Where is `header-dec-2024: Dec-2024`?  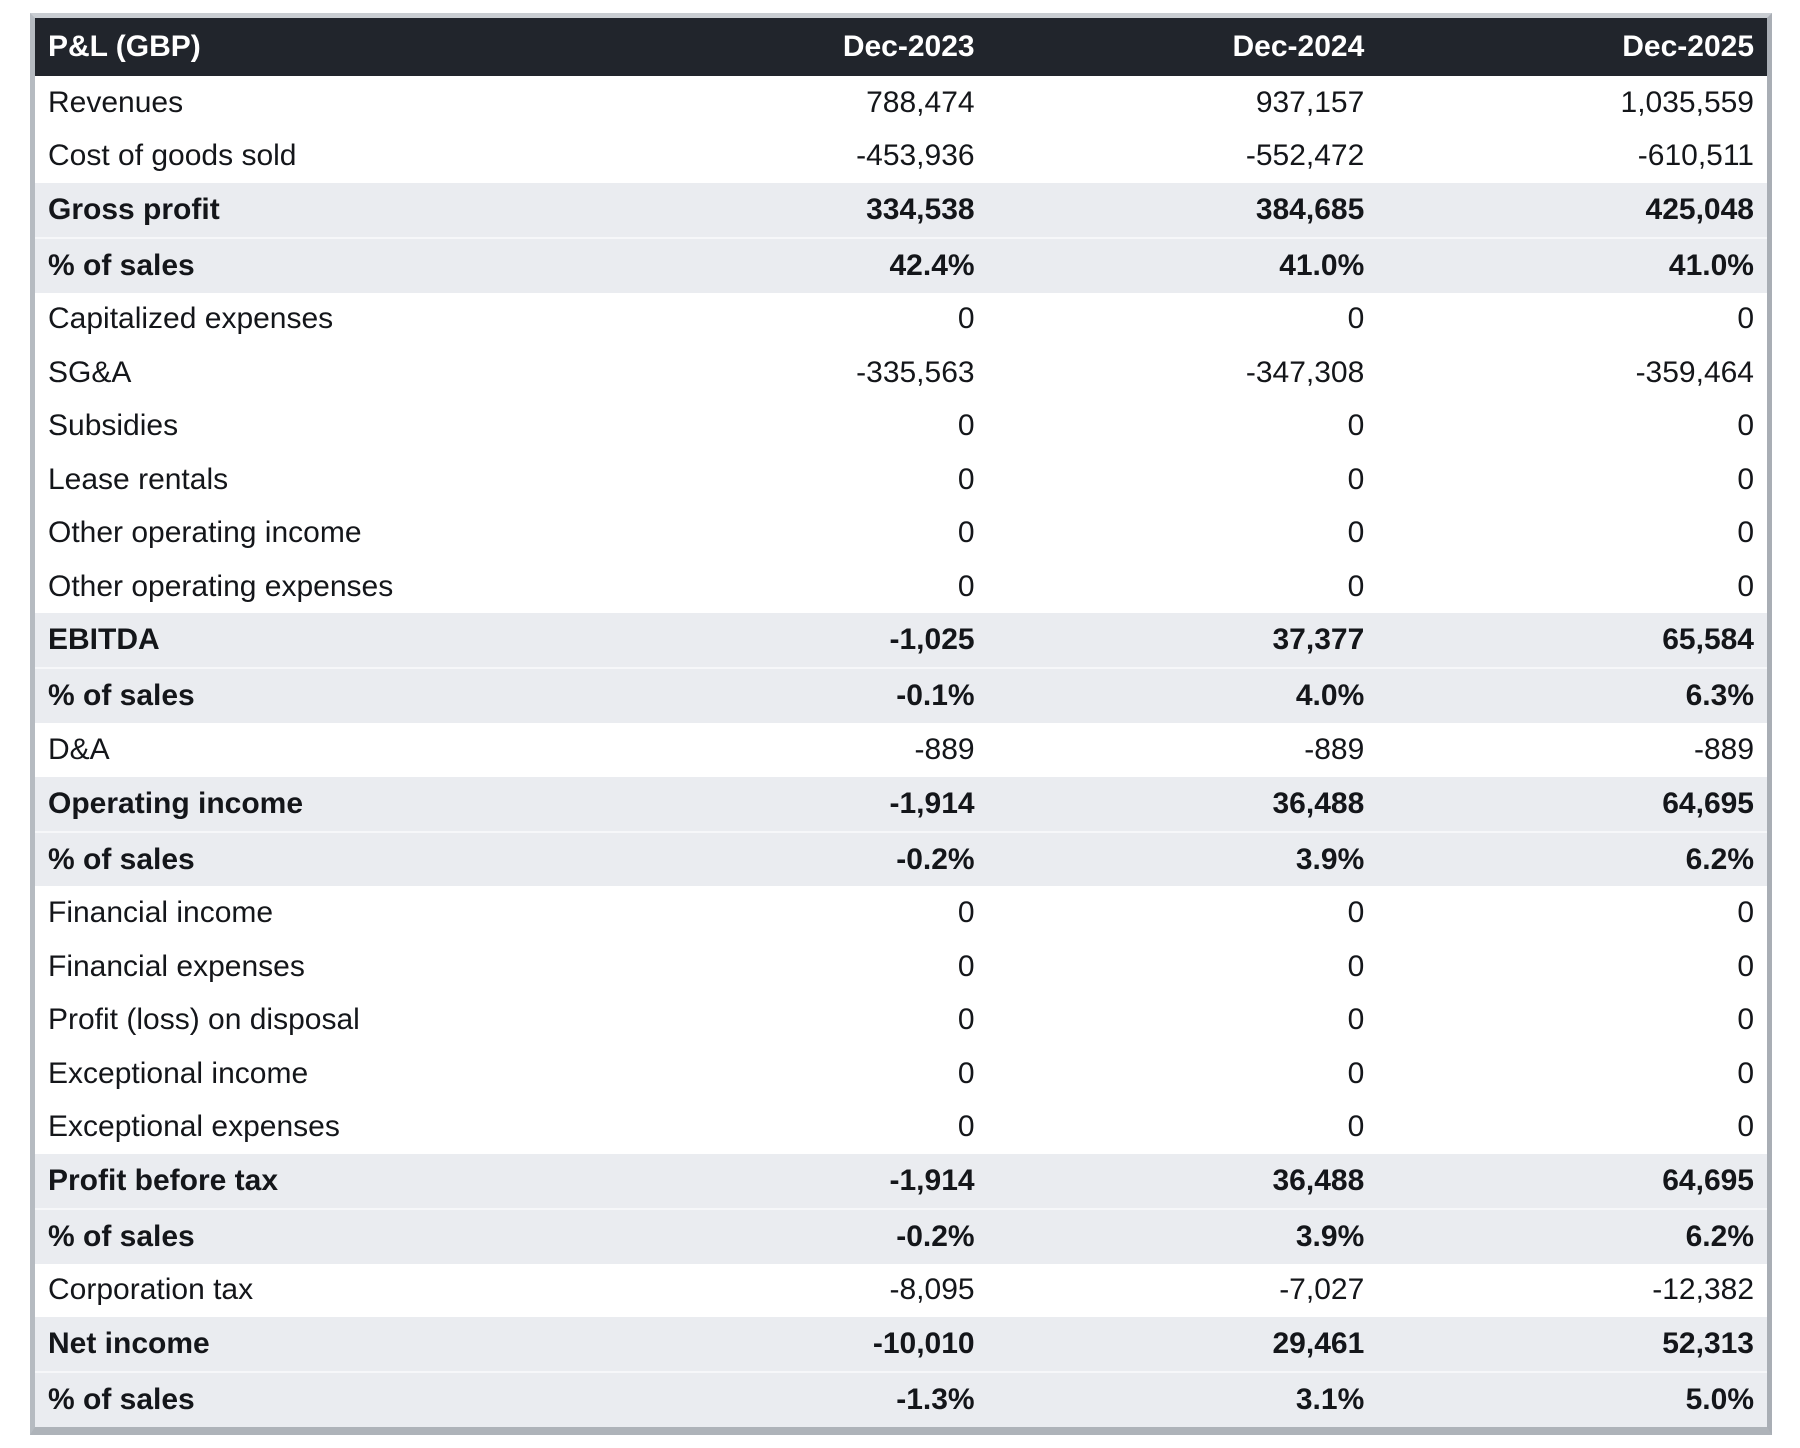 header-dec-2024: Dec-2024 is located at coordinates (1182, 47).